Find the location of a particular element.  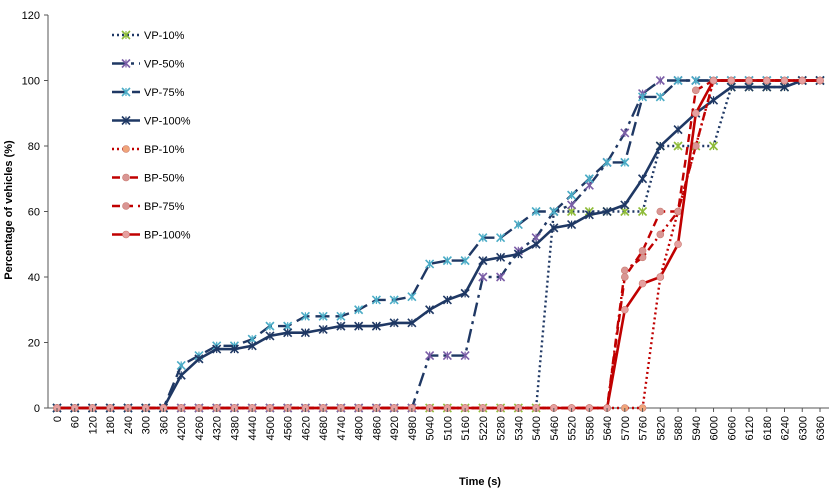

y-tick-label: 0 is located at coordinates (37, 409).